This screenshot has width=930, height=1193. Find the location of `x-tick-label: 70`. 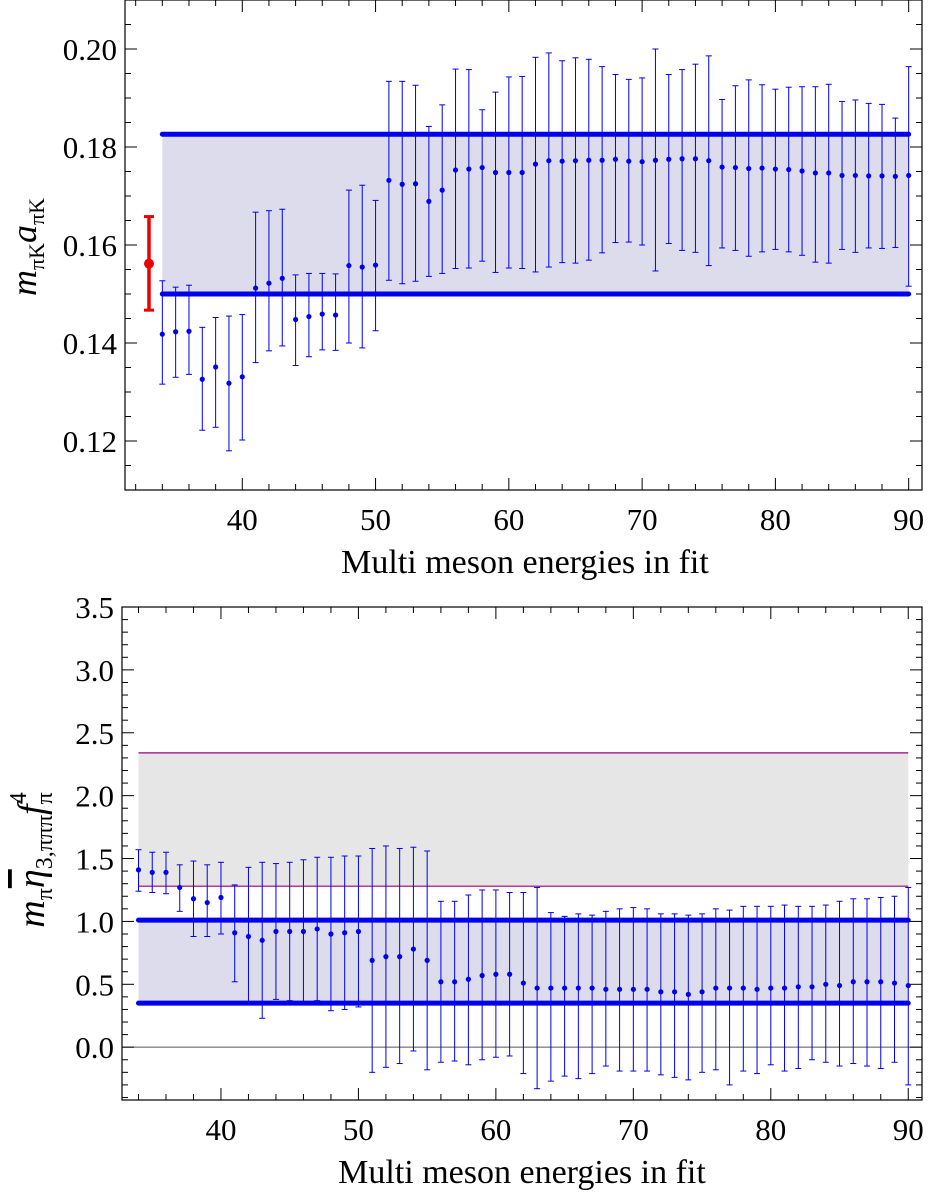

x-tick-label: 70 is located at coordinates (642, 519).